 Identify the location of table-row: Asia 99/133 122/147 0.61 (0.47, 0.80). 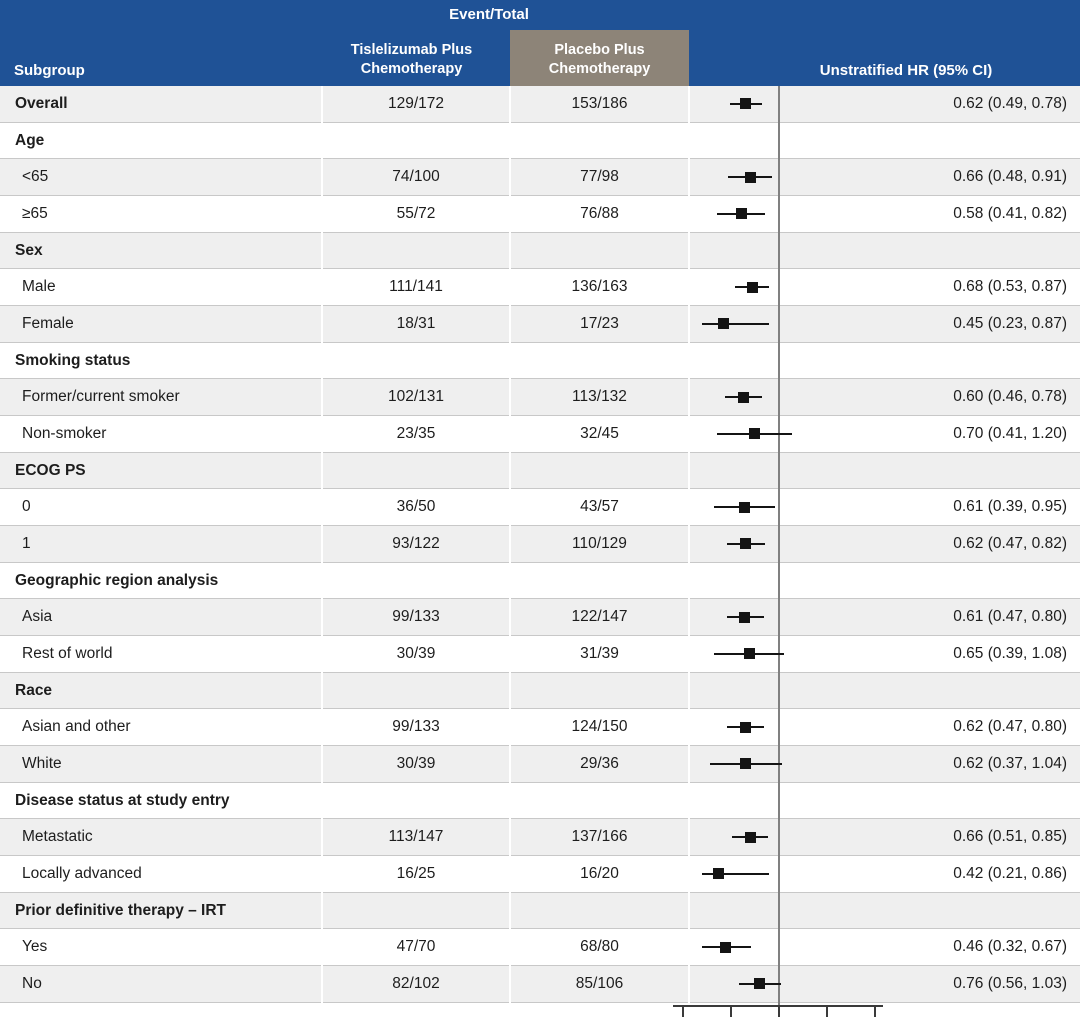
(540, 618).